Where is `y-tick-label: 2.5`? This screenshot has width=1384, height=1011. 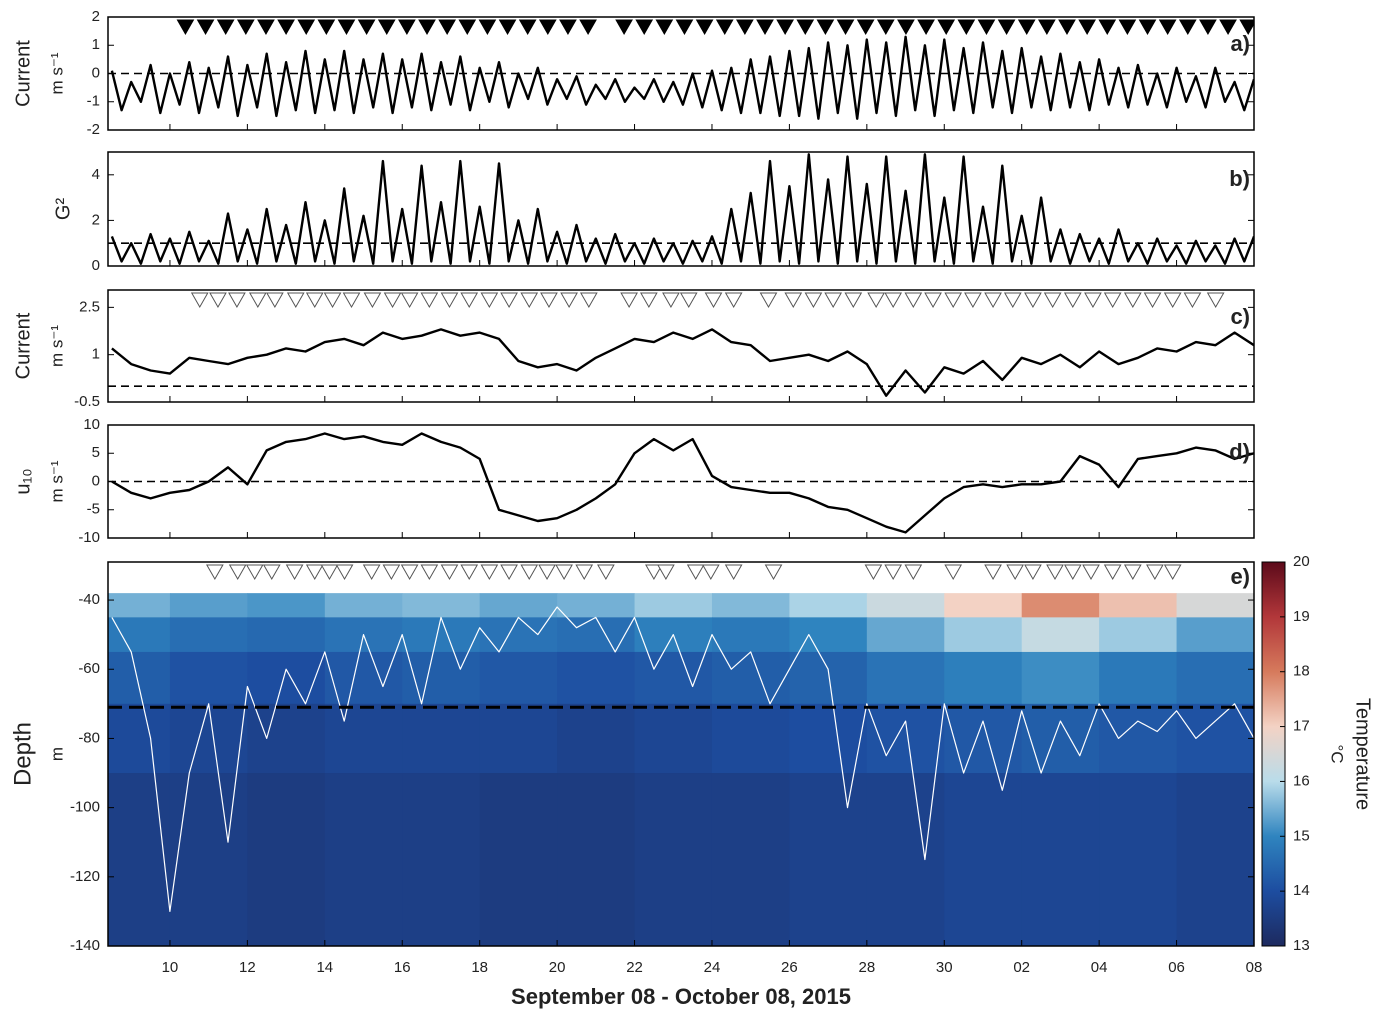
y-tick-label: 2.5 is located at coordinates (89, 306).